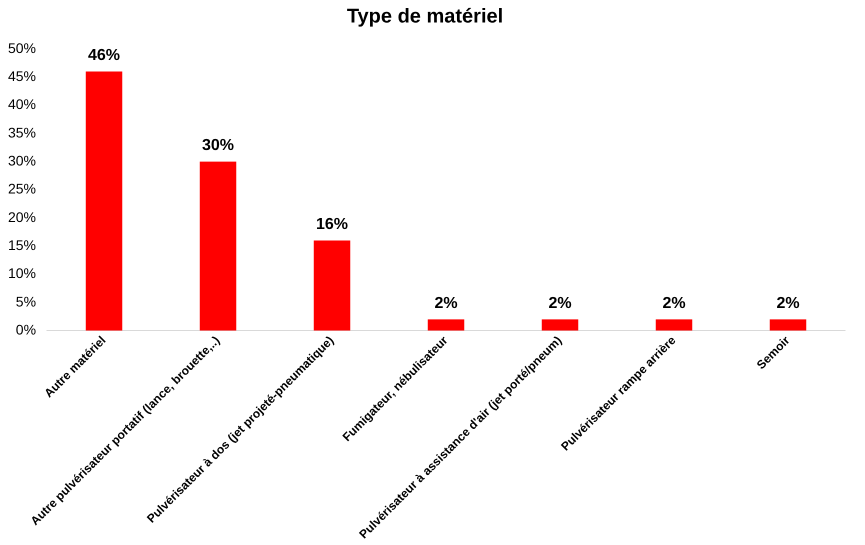  What do you see at coordinates (332, 224) in the screenshot?
I see `data-label: 16%` at bounding box center [332, 224].